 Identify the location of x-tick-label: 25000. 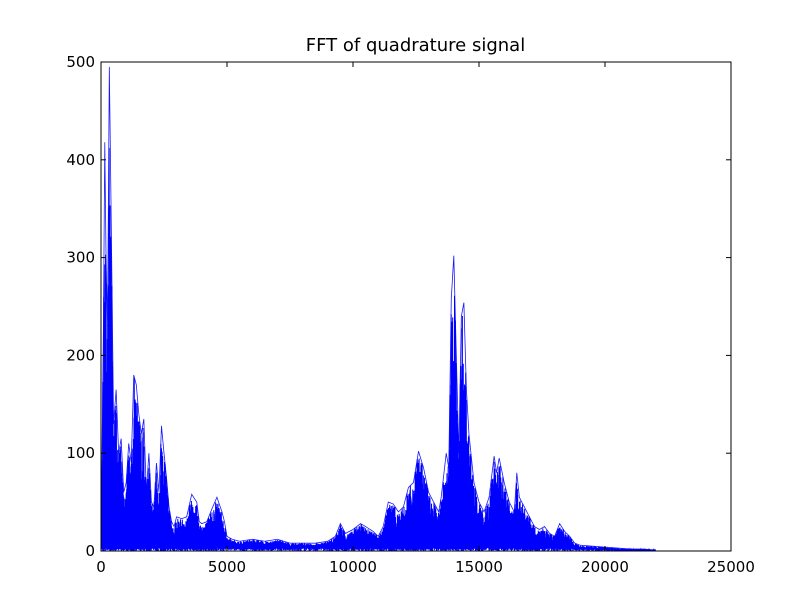
(731, 567).